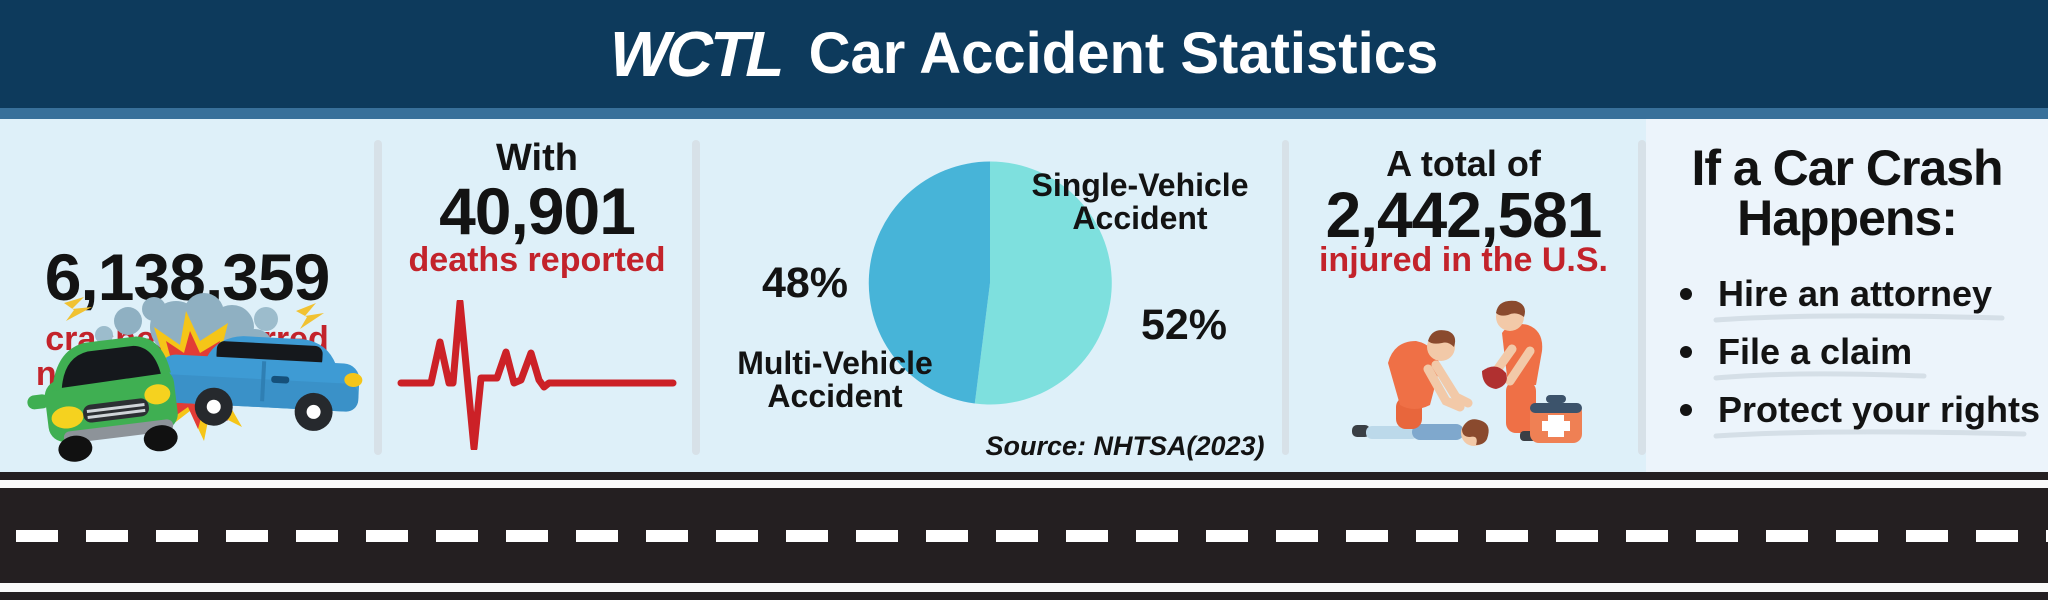  I want to click on single-vehicle-label: Single-Vehicle Accident, so click(1140, 201).